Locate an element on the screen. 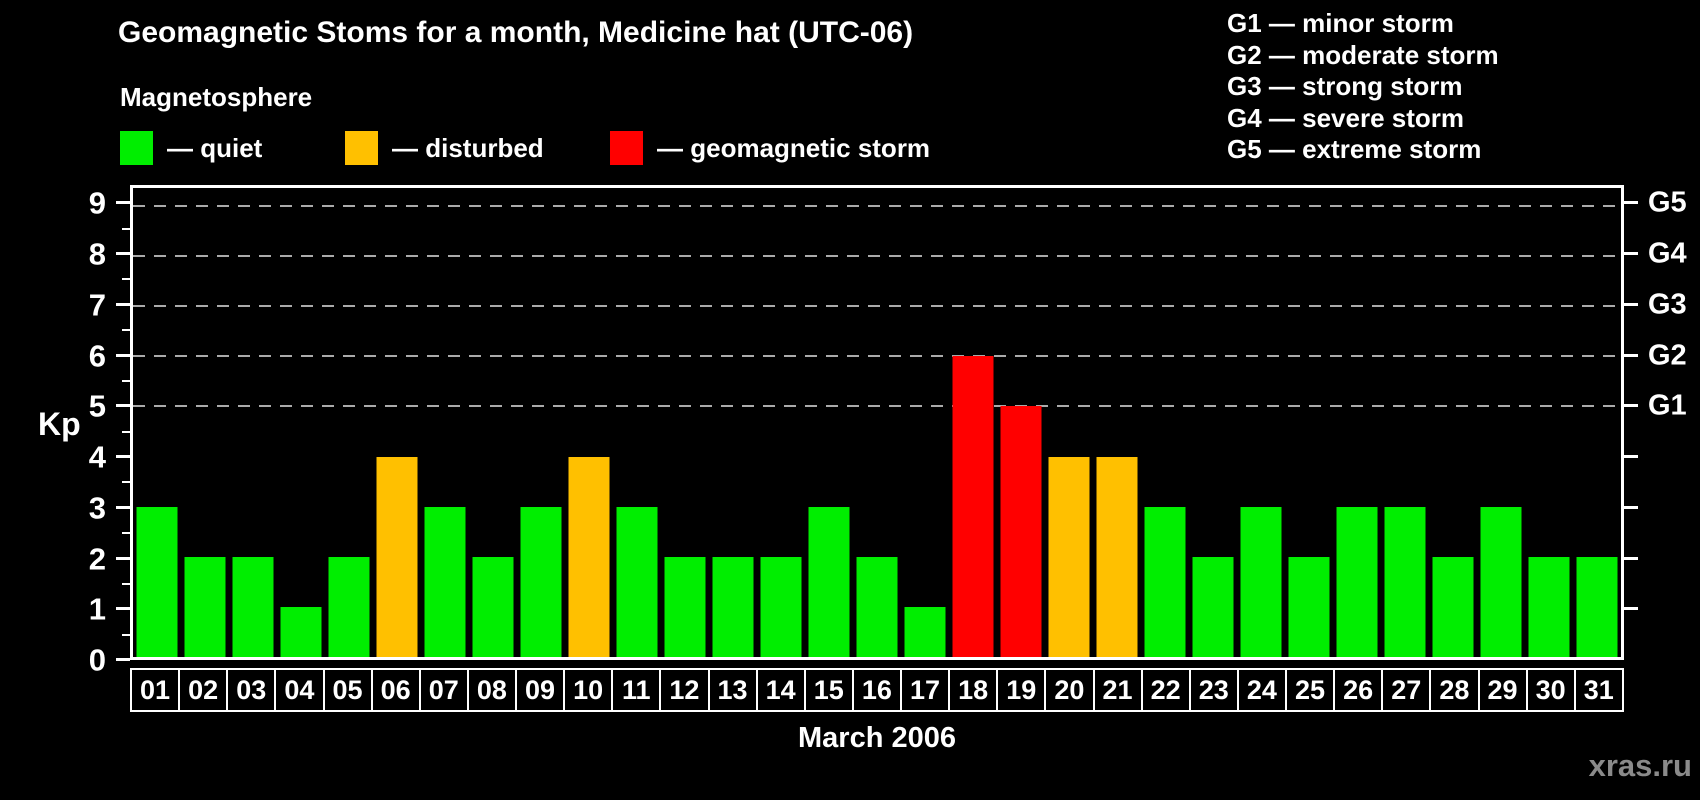  day-label-04: 04 is located at coordinates (299, 690).